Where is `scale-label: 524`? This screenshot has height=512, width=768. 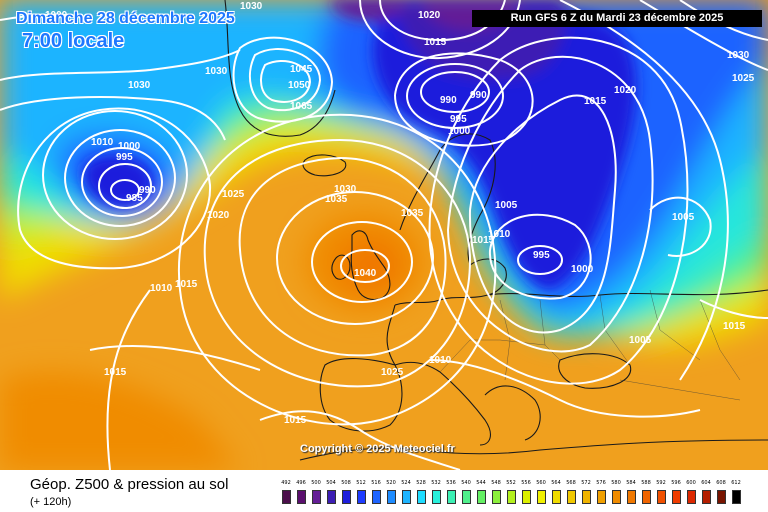
scale-label: 524 is located at coordinates (406, 483).